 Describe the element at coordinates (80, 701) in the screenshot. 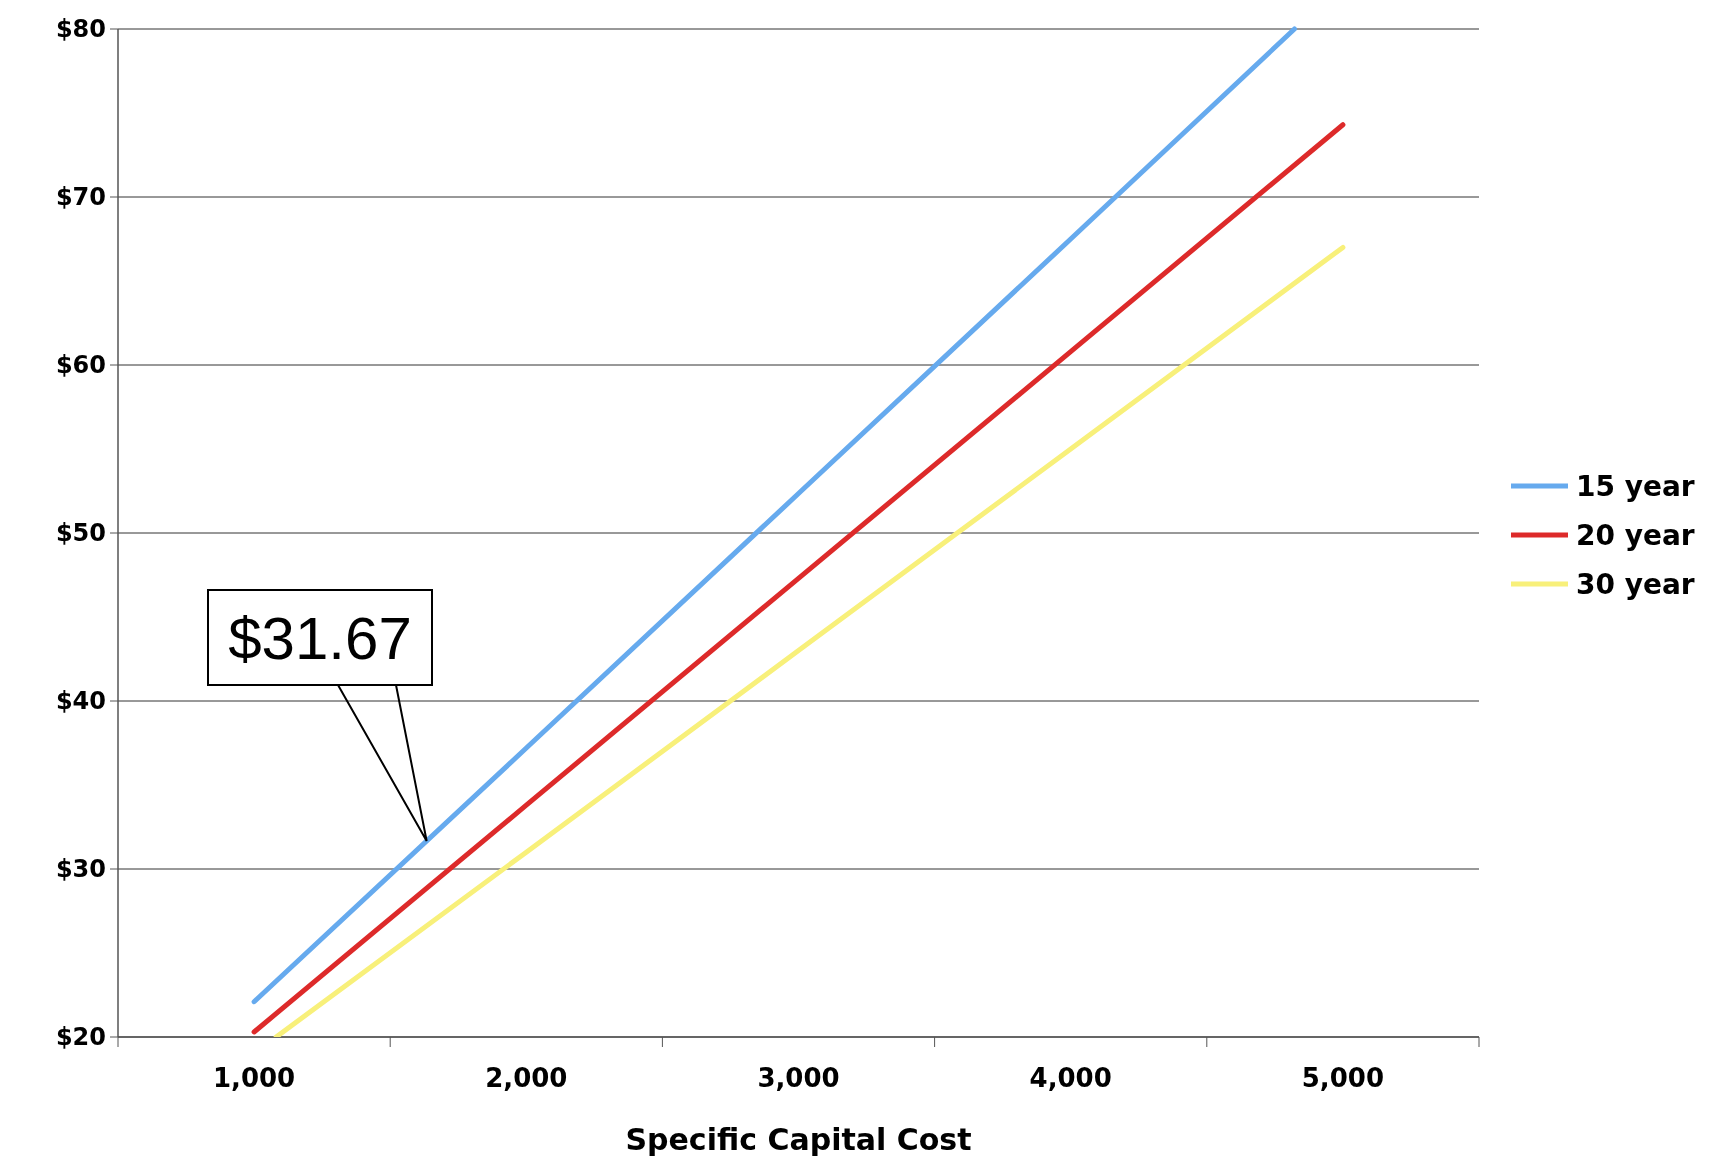

I see `y-tick-label: $40` at that location.